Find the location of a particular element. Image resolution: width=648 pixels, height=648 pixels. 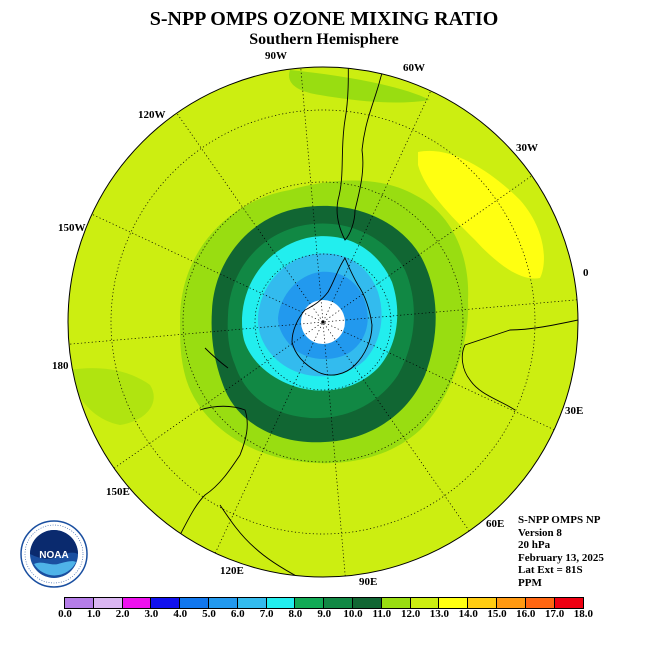

new-zealand is located at coordinates (216, 358).